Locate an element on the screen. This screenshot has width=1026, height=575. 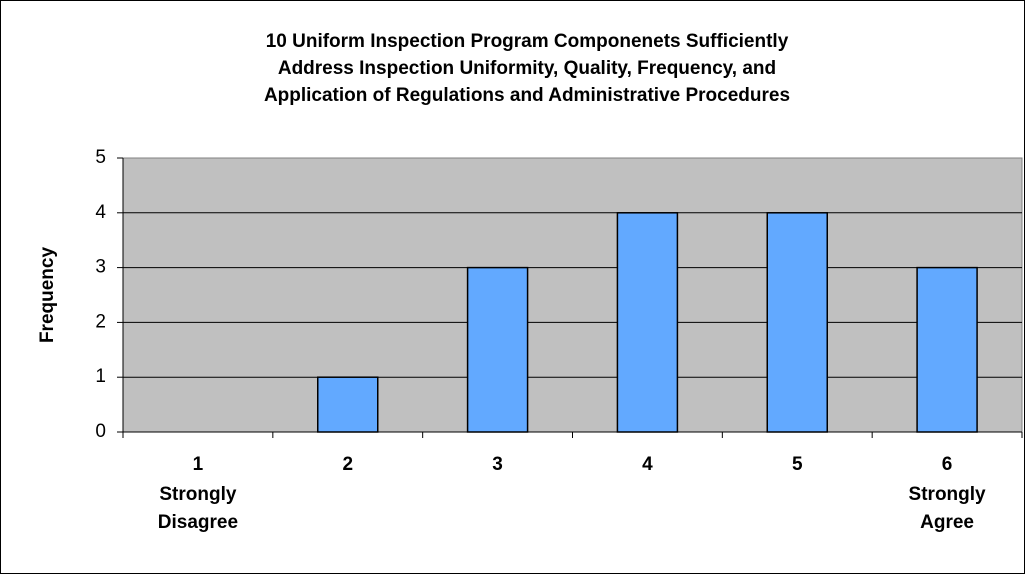
category-annotation: Disagree is located at coordinates (198, 522).